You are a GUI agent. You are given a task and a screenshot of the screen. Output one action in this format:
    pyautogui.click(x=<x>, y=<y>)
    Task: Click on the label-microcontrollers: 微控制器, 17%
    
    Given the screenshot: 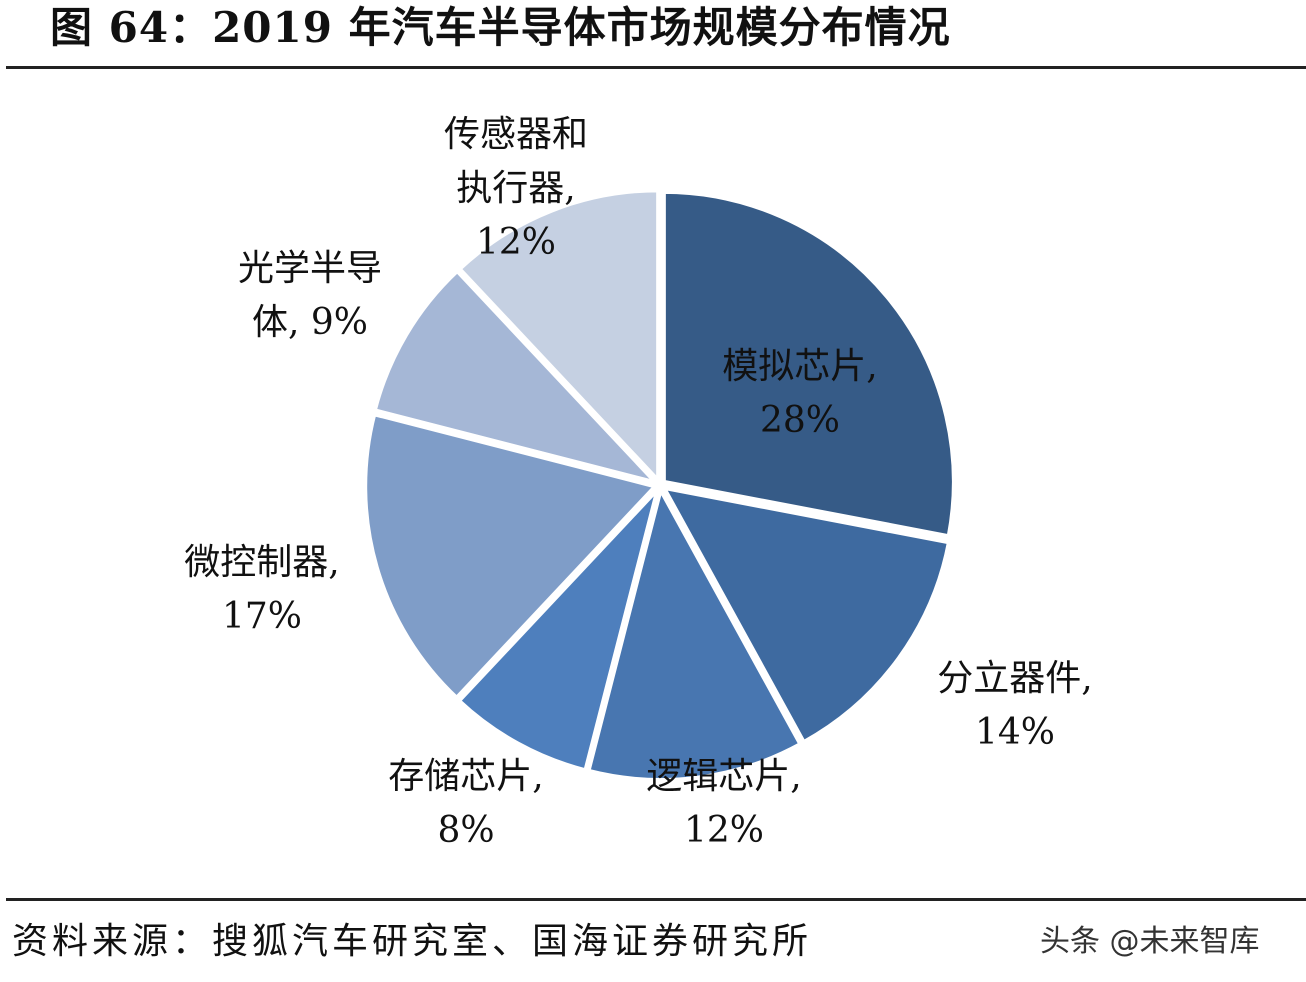 What is the action you would take?
    pyautogui.click(x=262, y=590)
    